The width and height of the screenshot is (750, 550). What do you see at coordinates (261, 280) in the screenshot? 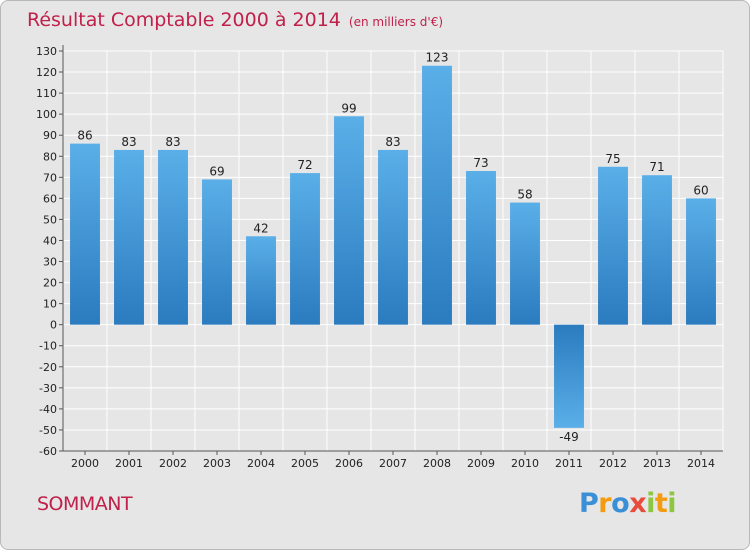
I see `bar-2004` at bounding box center [261, 280].